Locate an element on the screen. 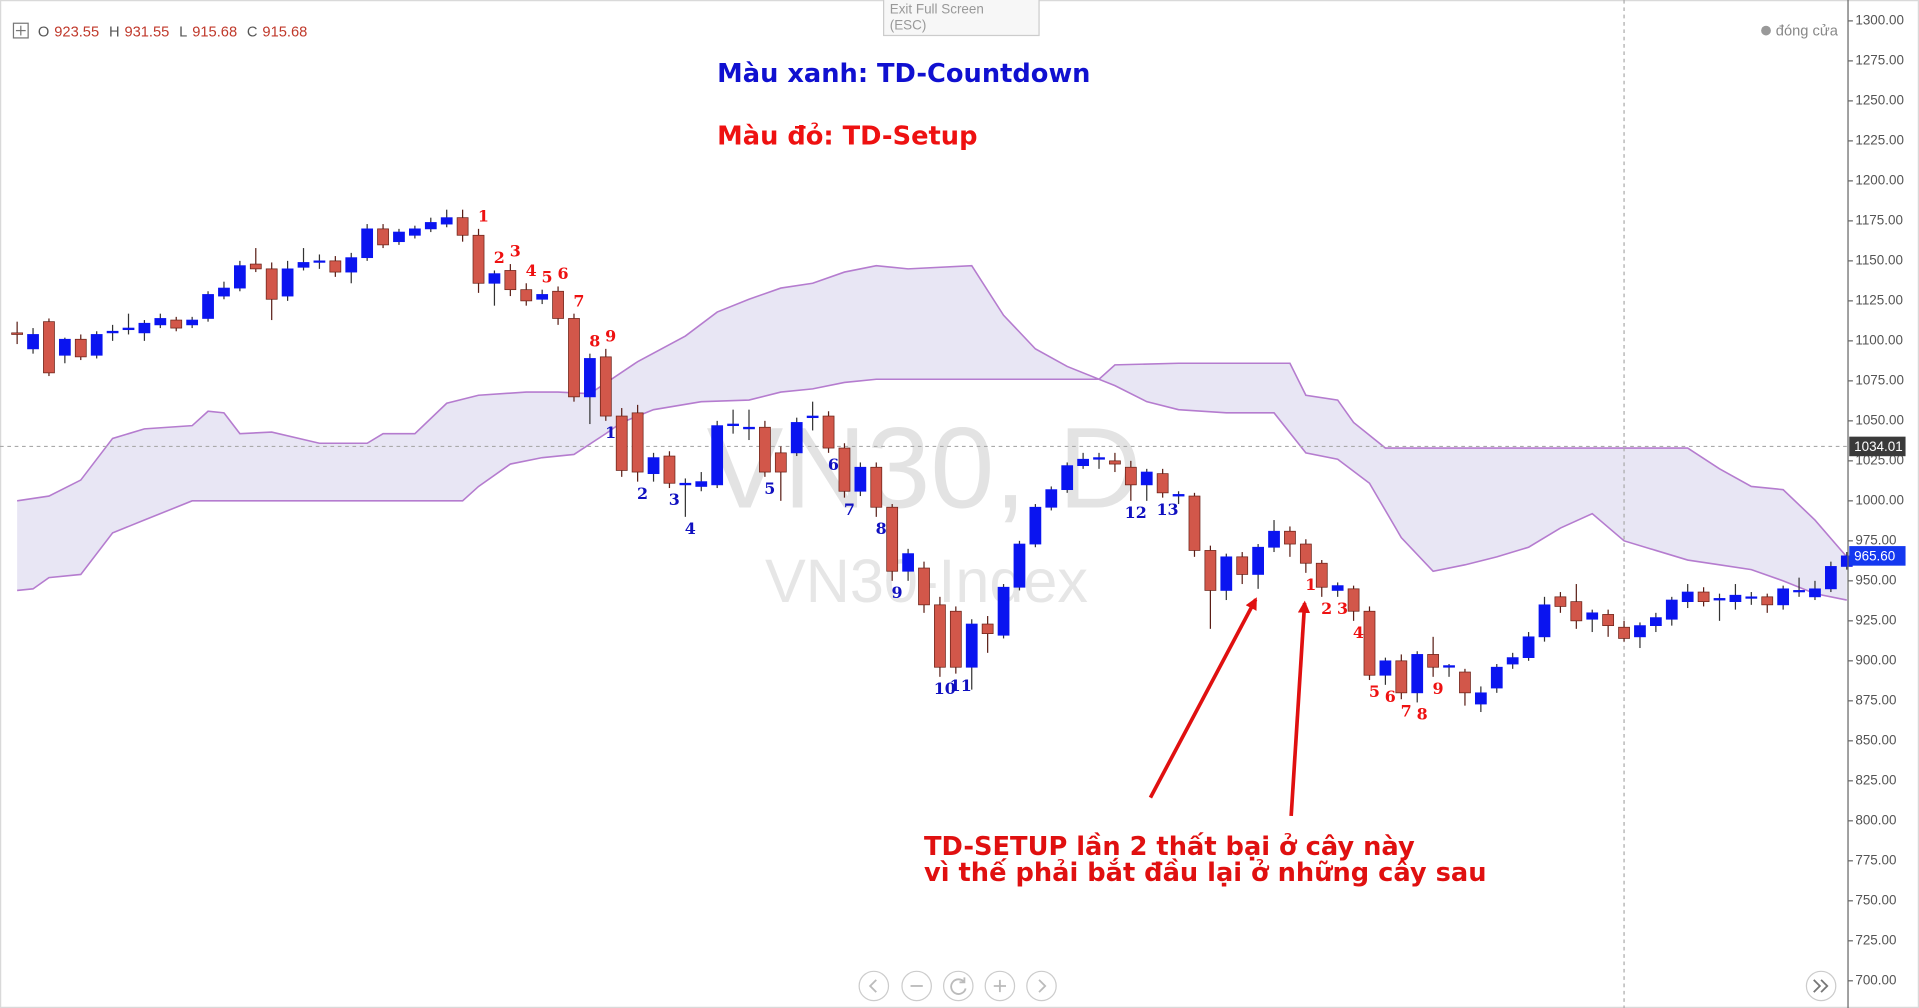 Image resolution: width=1919 pixels, height=1008 pixels. nav-left is located at coordinates (874, 986).